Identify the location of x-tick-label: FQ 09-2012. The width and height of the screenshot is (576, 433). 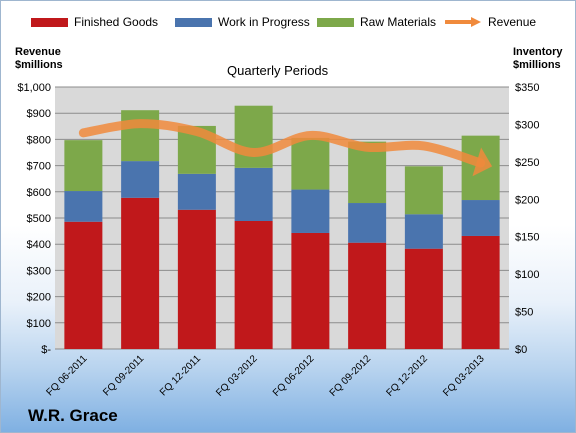
(351, 376).